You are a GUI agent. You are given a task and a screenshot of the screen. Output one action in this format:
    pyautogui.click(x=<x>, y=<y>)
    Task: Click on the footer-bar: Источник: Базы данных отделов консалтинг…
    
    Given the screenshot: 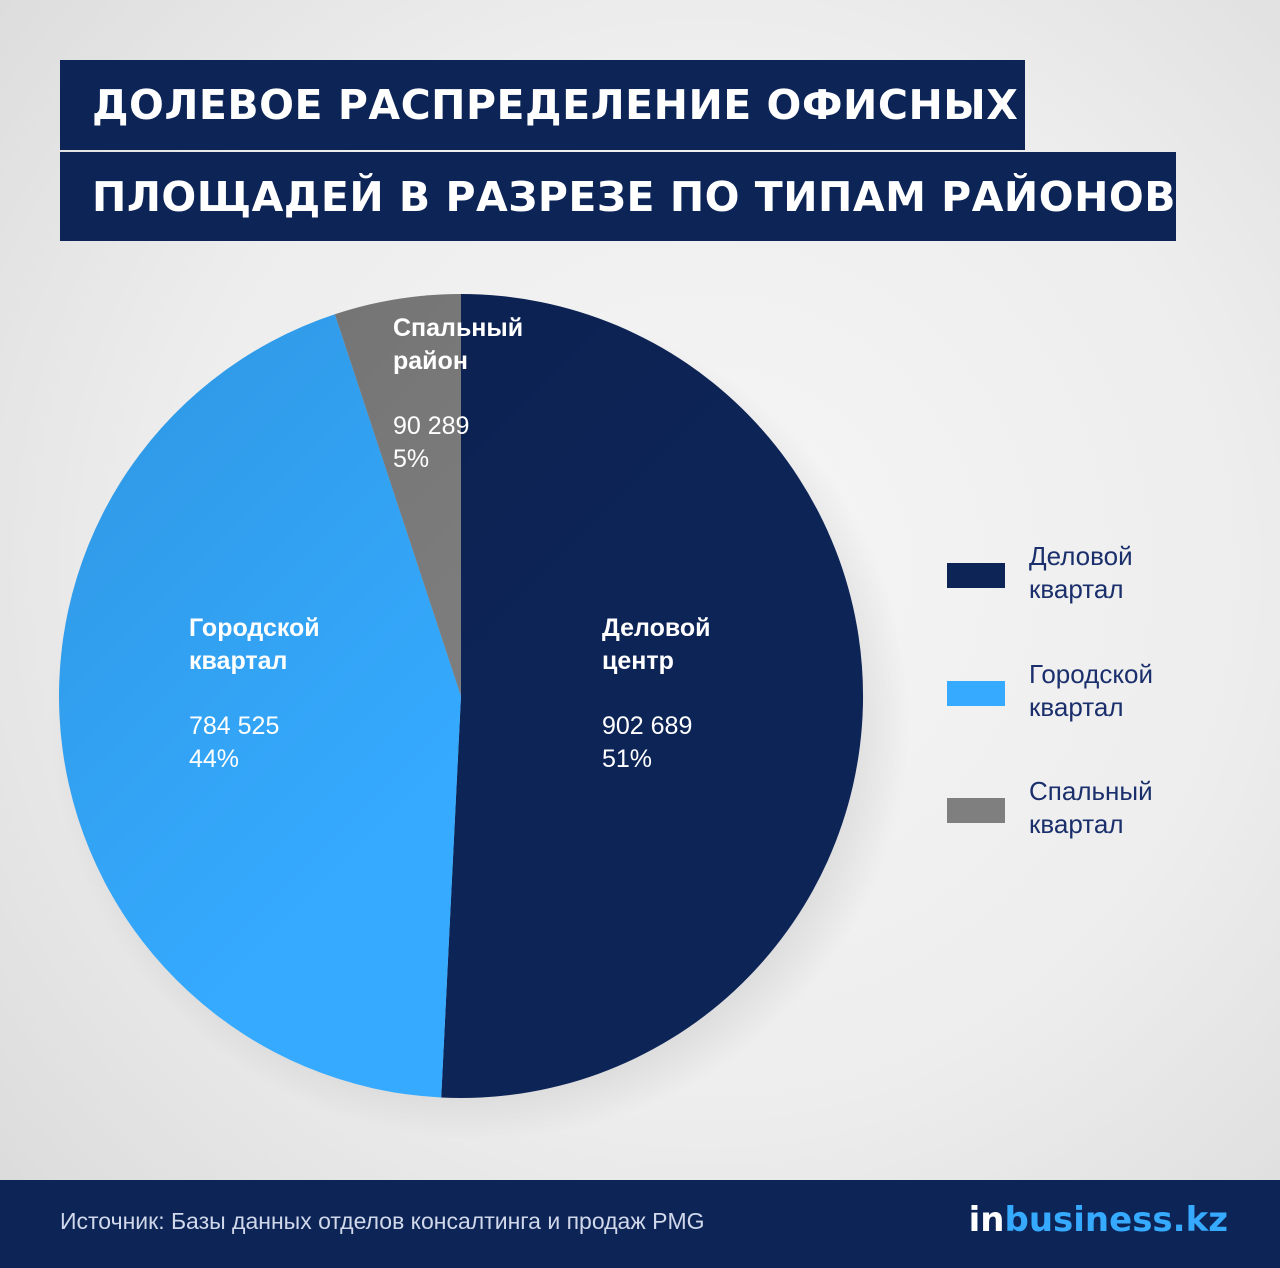 What is the action you would take?
    pyautogui.click(x=640, y=1224)
    